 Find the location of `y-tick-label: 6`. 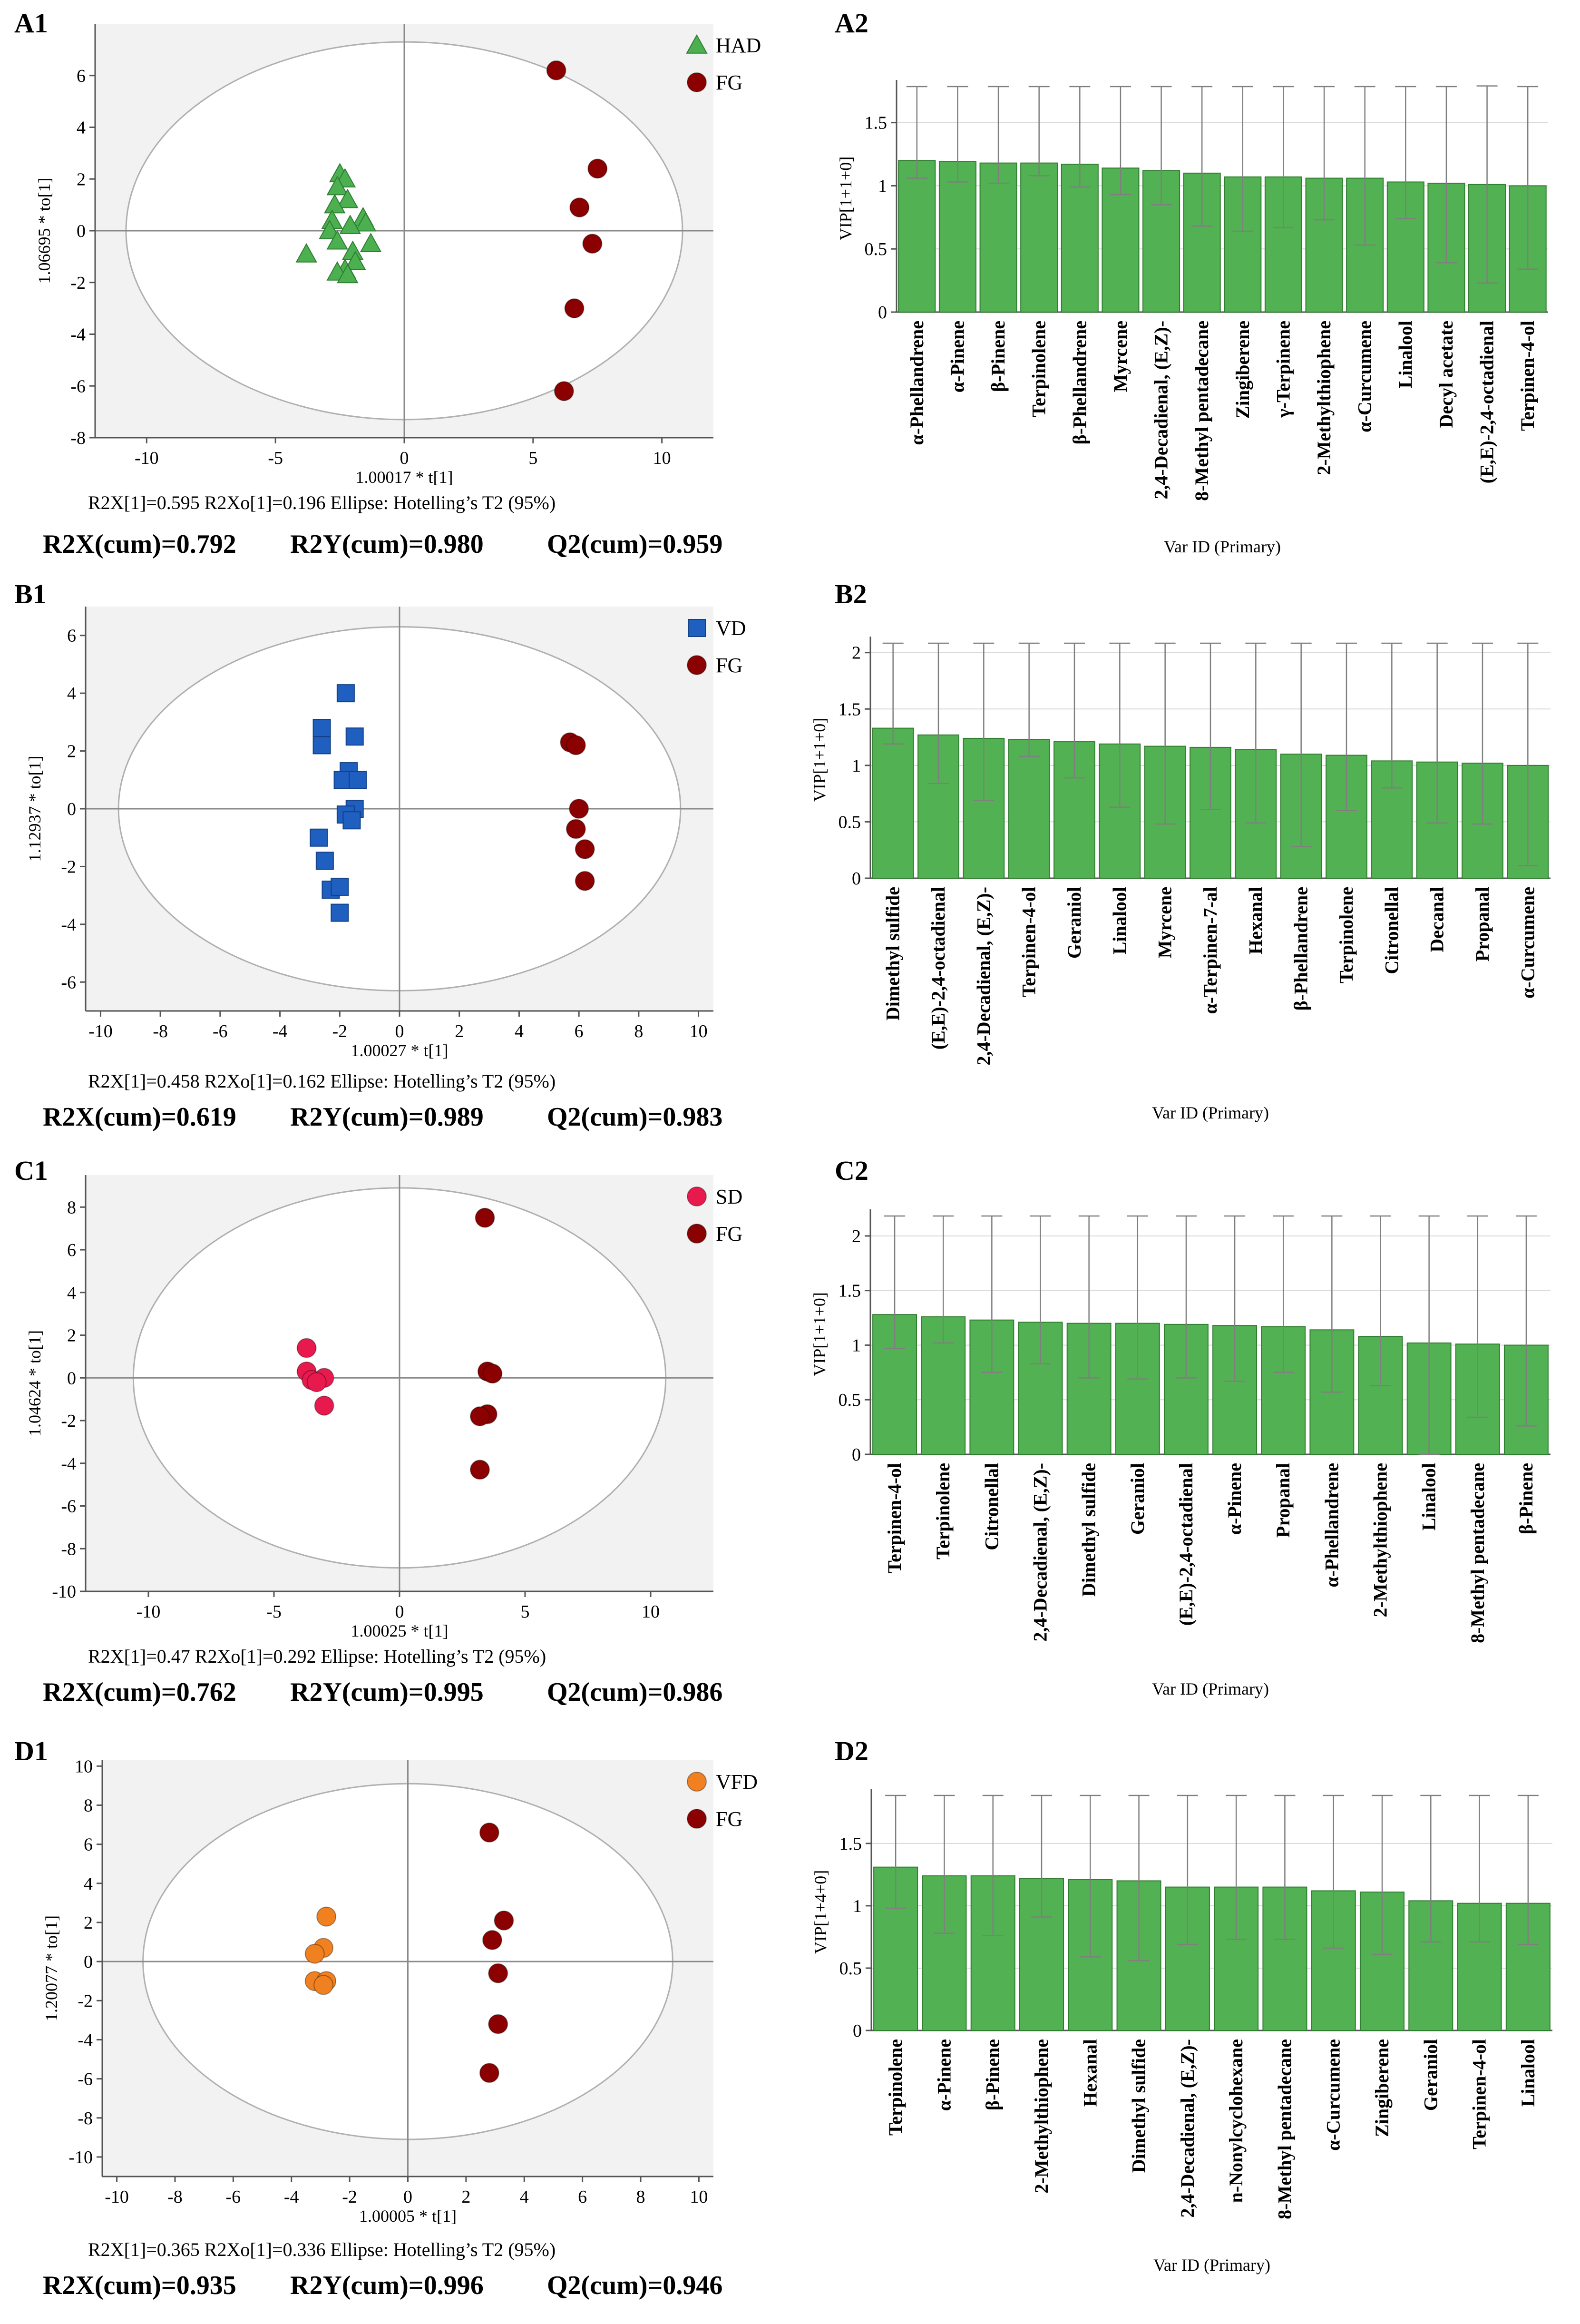

y-tick-label: 6 is located at coordinates (88, 1845).